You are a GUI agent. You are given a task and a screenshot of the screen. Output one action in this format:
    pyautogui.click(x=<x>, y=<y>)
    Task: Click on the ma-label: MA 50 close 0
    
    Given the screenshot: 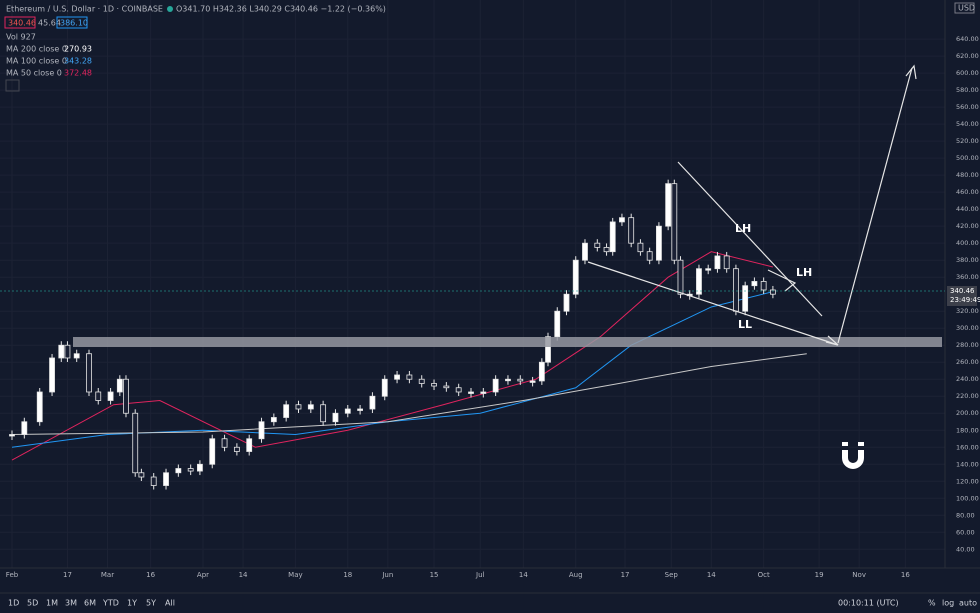 What is the action you would take?
    pyautogui.click(x=34, y=73)
    